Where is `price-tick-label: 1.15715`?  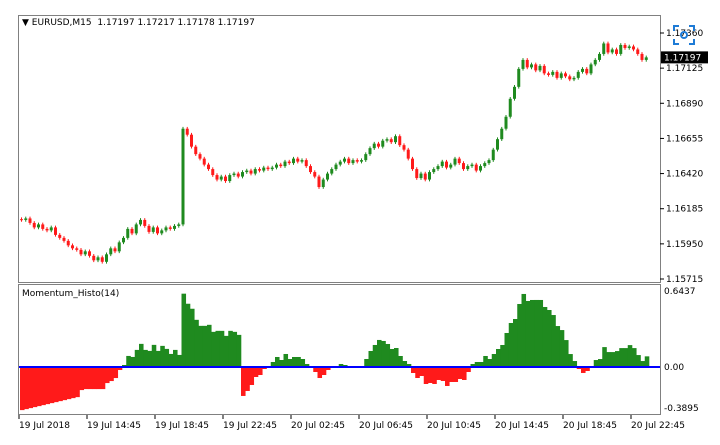
price-tick-label: 1.15715 is located at coordinates (684, 280).